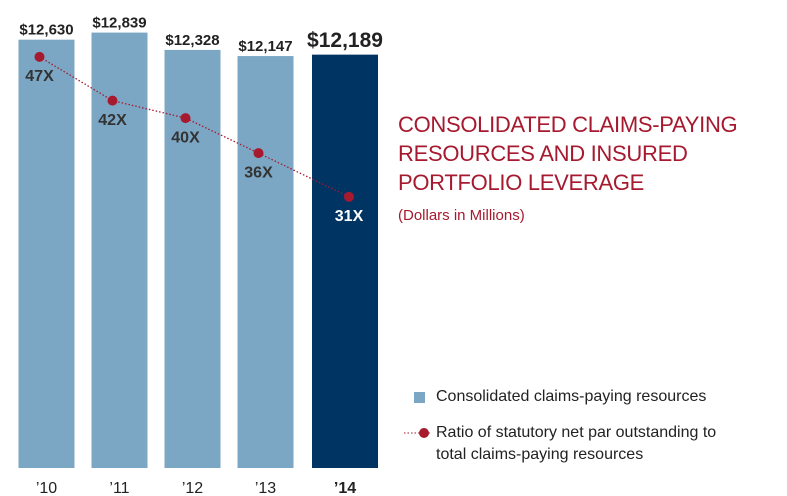  I want to click on ratio-line, so click(194, 127).